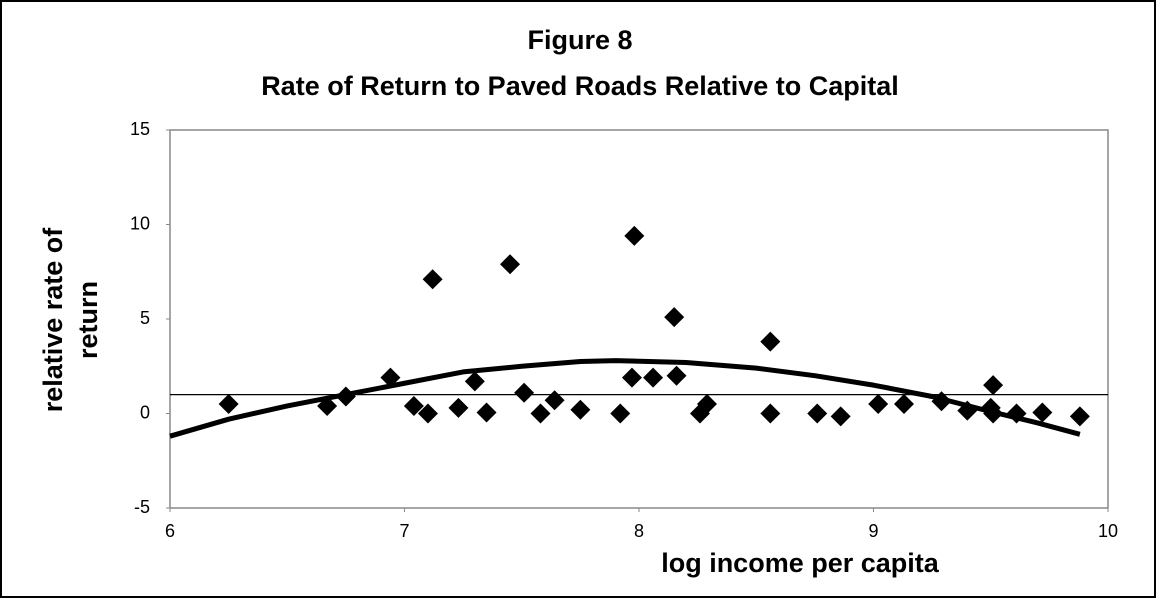 Image resolution: width=1156 pixels, height=598 pixels. What do you see at coordinates (800, 563) in the screenshot?
I see `x-axis-label: log income per capita` at bounding box center [800, 563].